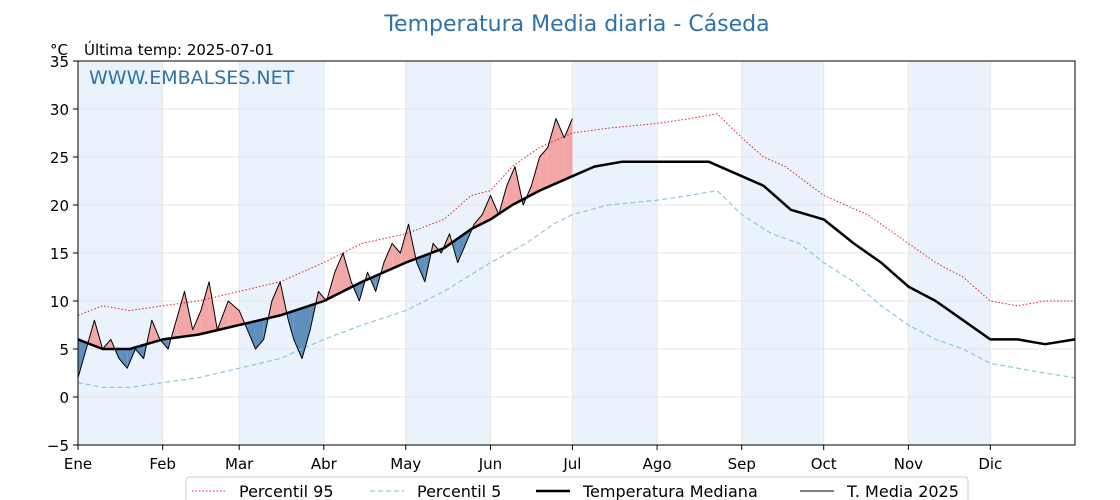 The height and width of the screenshot is (500, 1120). Describe the element at coordinates (59, 206) in the screenshot. I see `y-tick-label: 20` at that location.